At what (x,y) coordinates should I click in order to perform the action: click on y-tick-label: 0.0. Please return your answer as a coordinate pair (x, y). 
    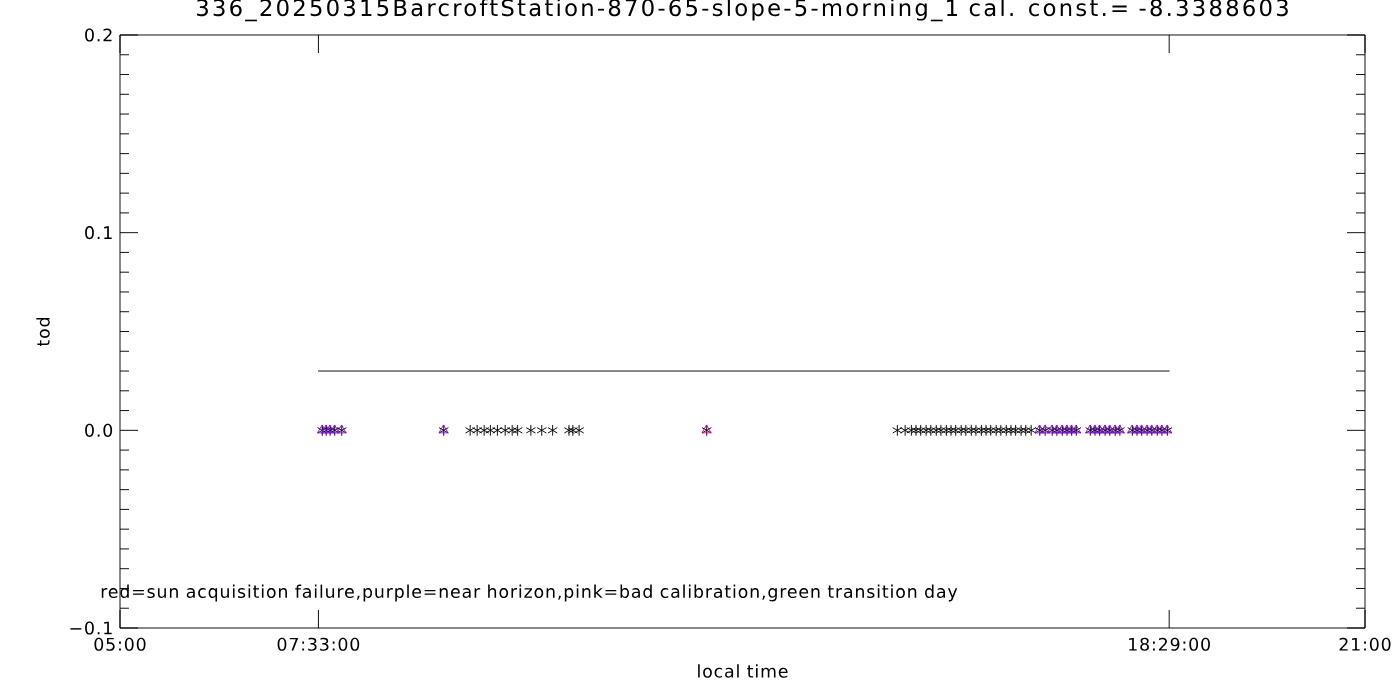
    Looking at the image, I should click on (99, 430).